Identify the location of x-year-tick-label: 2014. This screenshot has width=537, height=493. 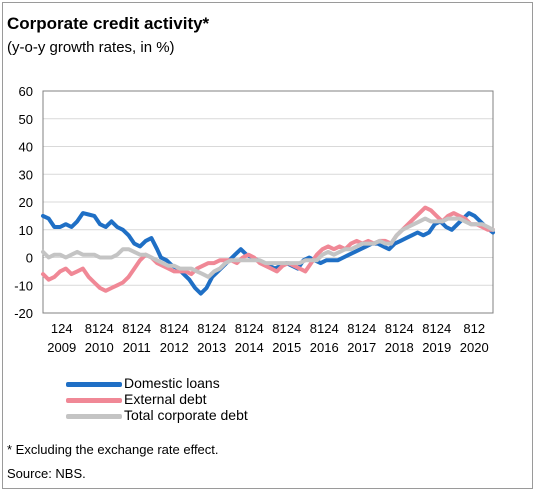
(249, 347).